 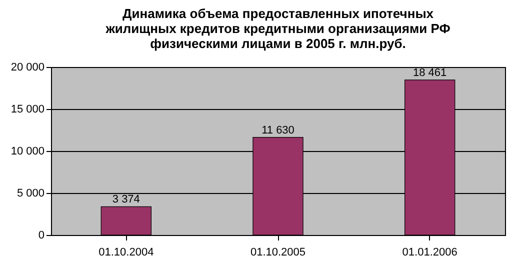 What do you see at coordinates (27, 152) in the screenshot?
I see `y-tick-label: 10 000` at bounding box center [27, 152].